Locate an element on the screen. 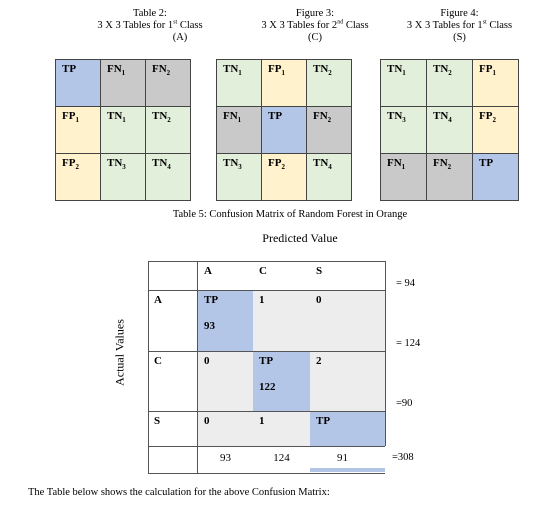 This screenshot has width=539, height=505. table-a-grid: TP FN1 FN2 FP1 TN1 TN2 FP2 TN3 TN4 is located at coordinates (123, 130).